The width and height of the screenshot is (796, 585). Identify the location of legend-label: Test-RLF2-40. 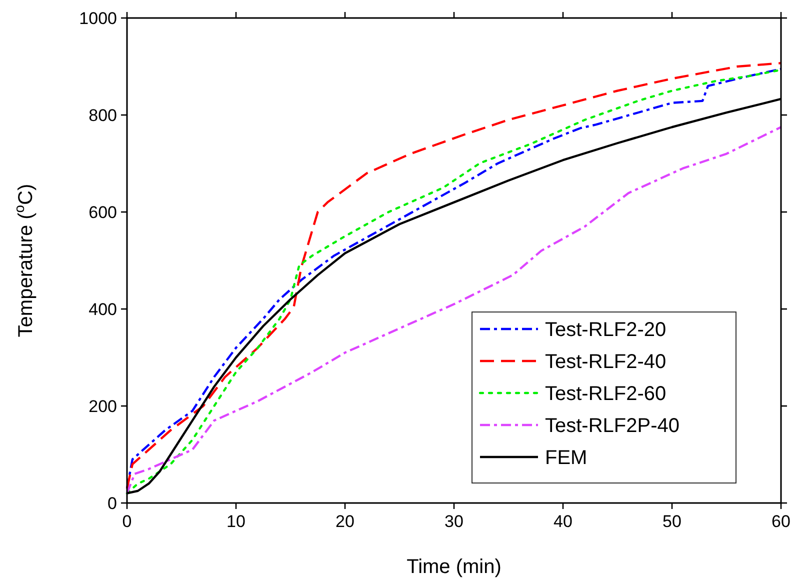
(605, 362).